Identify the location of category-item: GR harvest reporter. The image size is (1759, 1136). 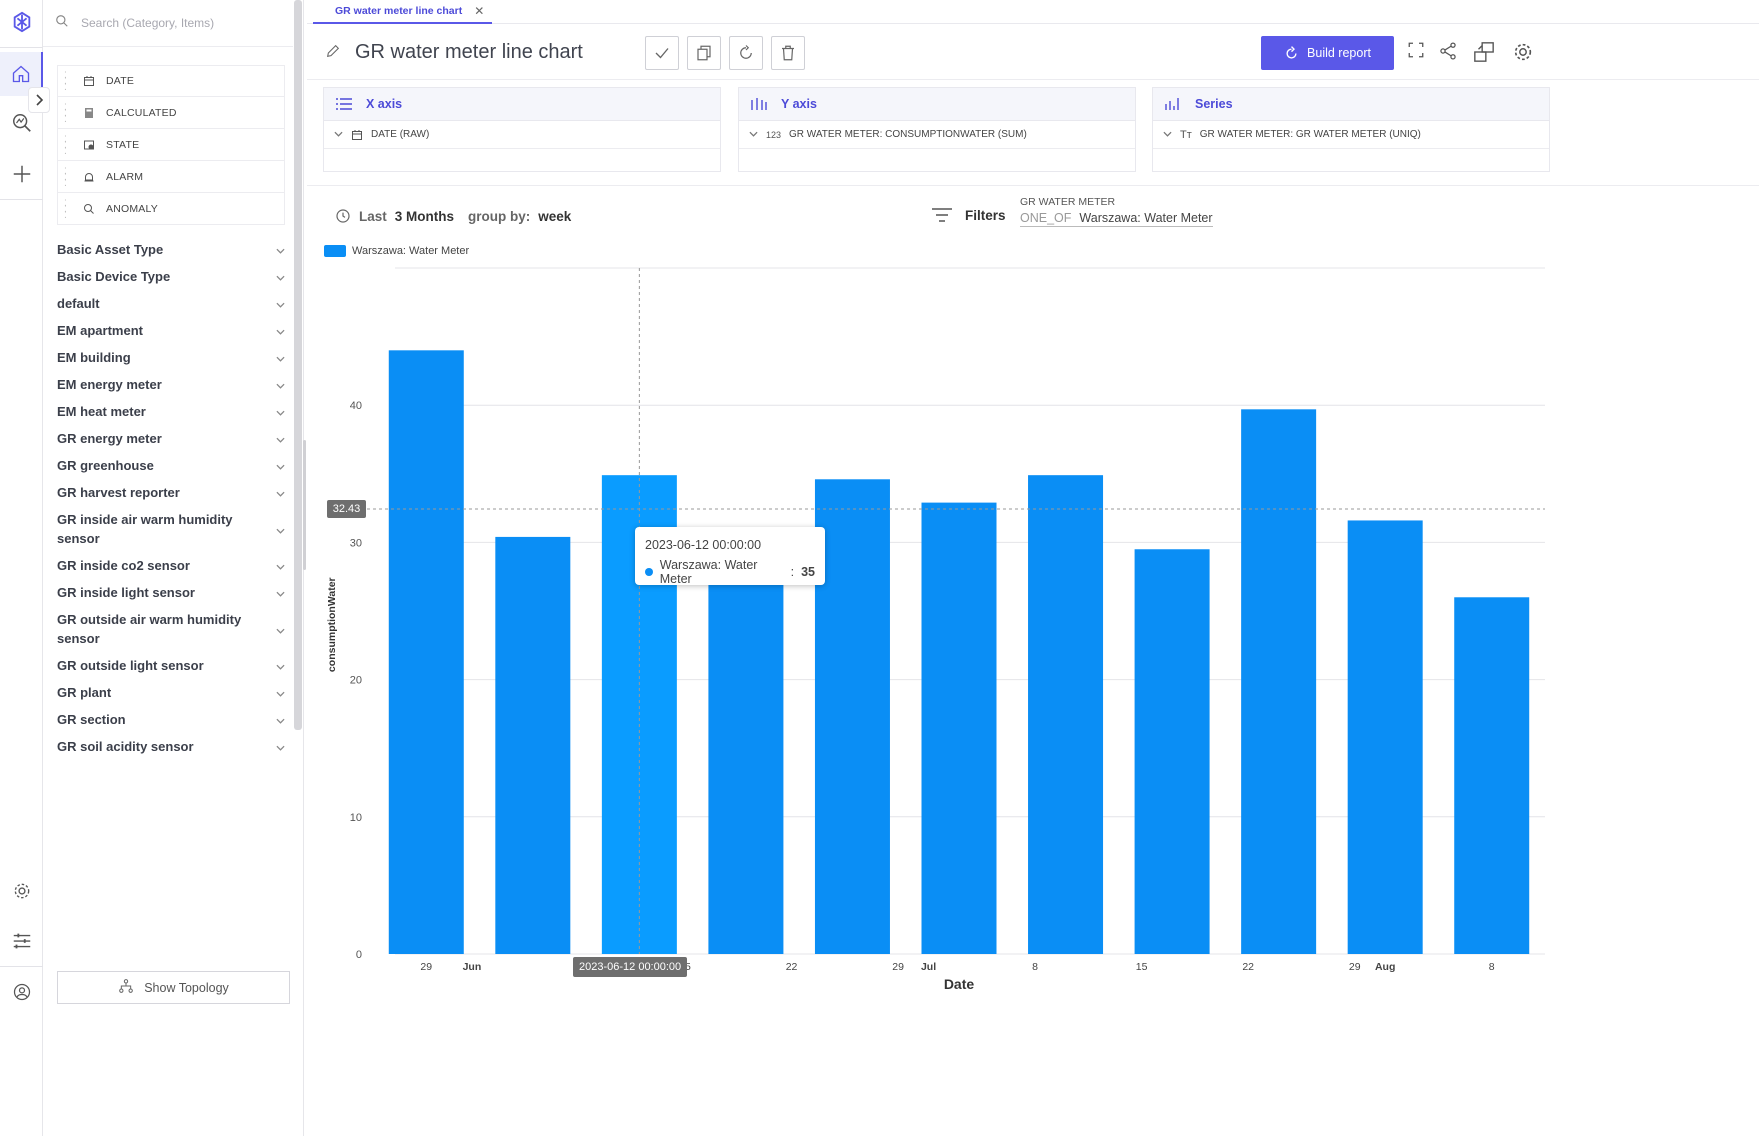
(174, 492).